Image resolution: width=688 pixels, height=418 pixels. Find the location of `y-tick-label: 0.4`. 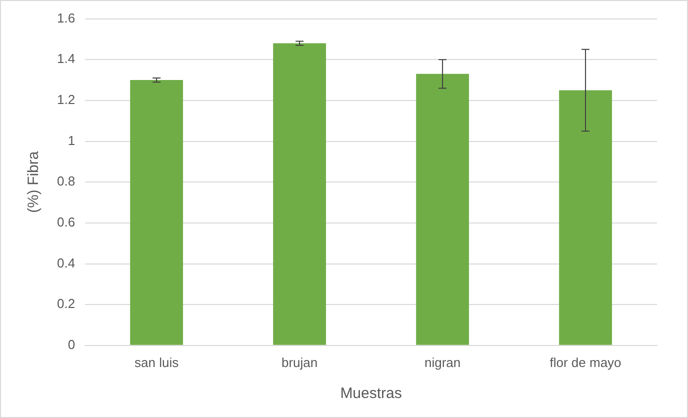

y-tick-label: 0.4 is located at coordinates (66, 262).